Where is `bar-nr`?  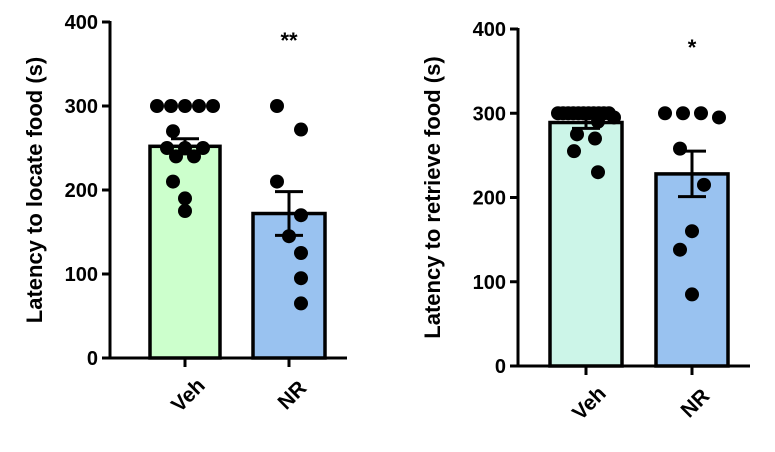 bar-nr is located at coordinates (692, 270).